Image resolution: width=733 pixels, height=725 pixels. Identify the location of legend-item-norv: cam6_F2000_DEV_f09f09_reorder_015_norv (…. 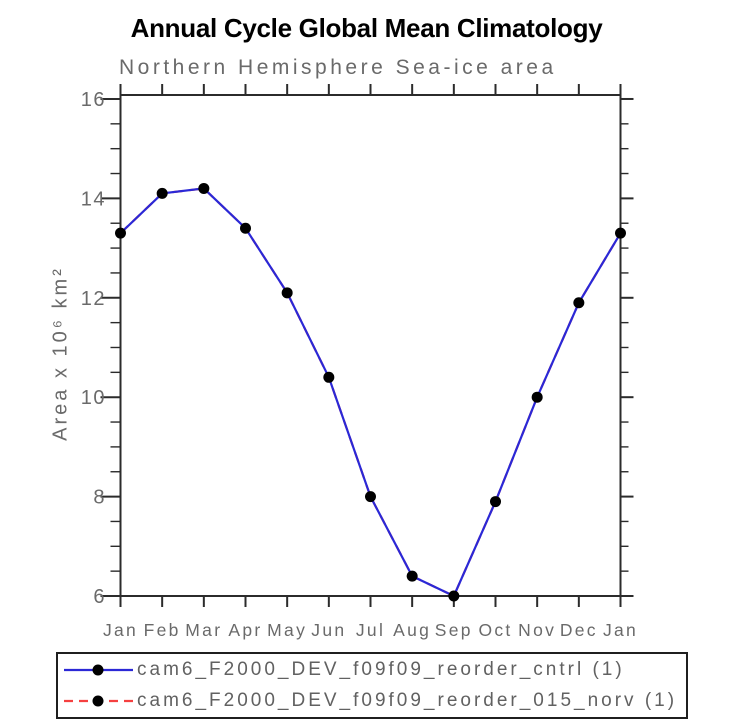
(374, 701).